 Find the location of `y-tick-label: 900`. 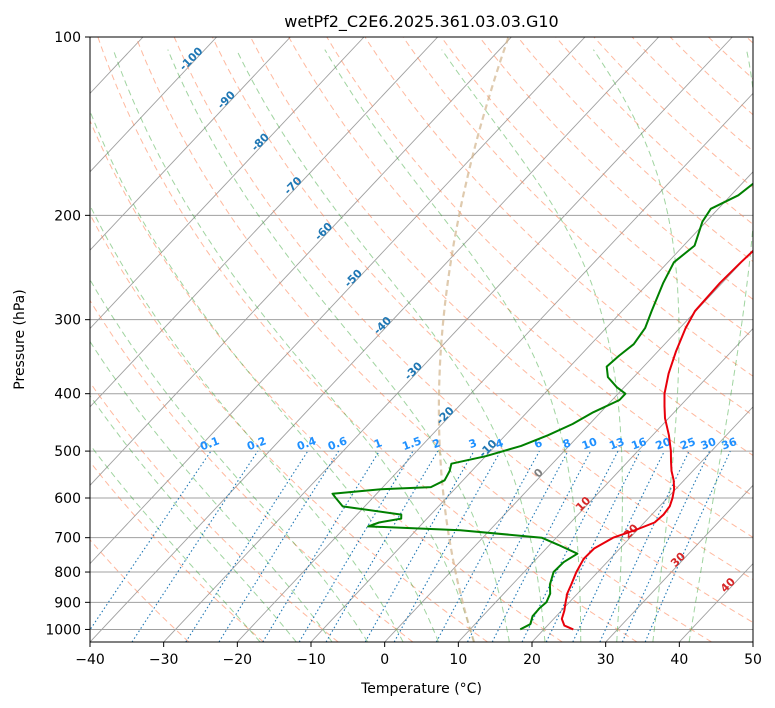

y-tick-label: 900 is located at coordinates (67, 603).